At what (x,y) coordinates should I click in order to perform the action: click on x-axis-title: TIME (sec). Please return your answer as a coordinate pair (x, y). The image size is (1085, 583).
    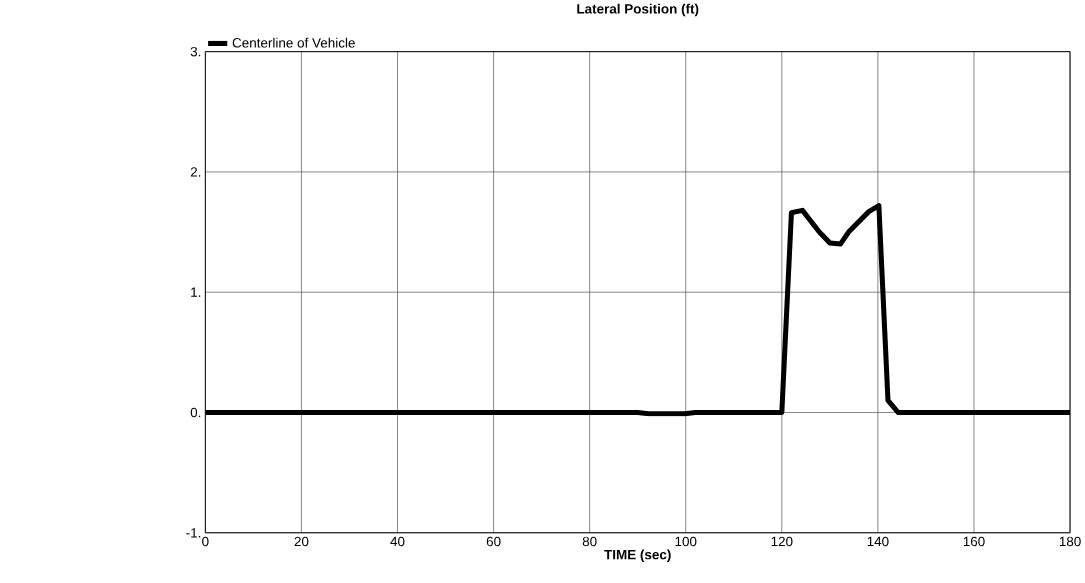
    Looking at the image, I should click on (637, 555).